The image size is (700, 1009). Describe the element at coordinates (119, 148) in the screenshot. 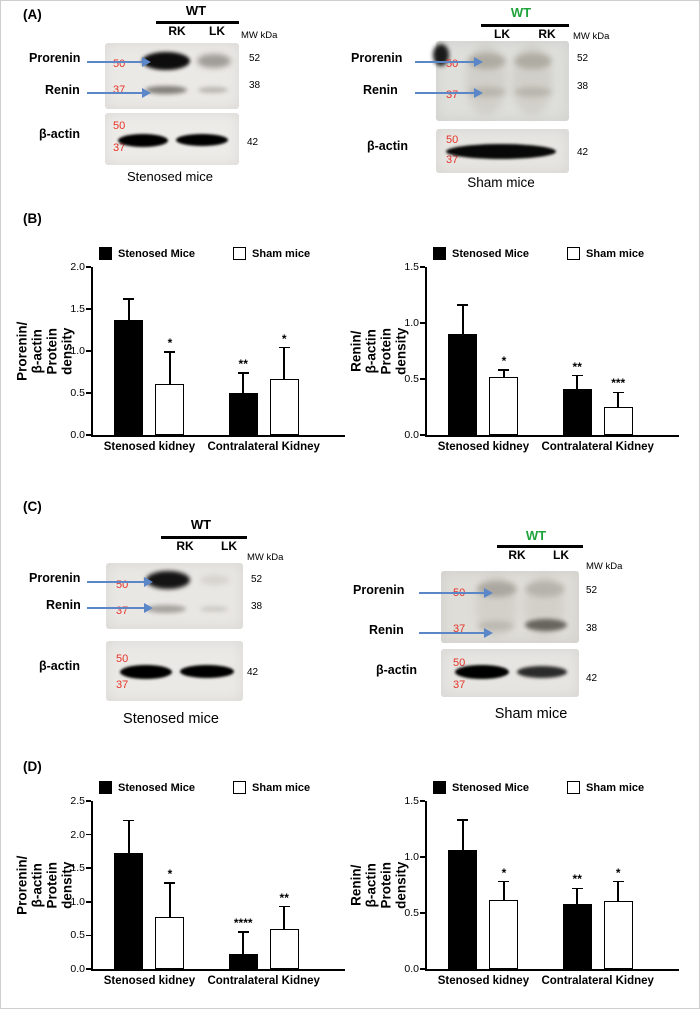

I see `actin-mw-marker-37: 37` at that location.